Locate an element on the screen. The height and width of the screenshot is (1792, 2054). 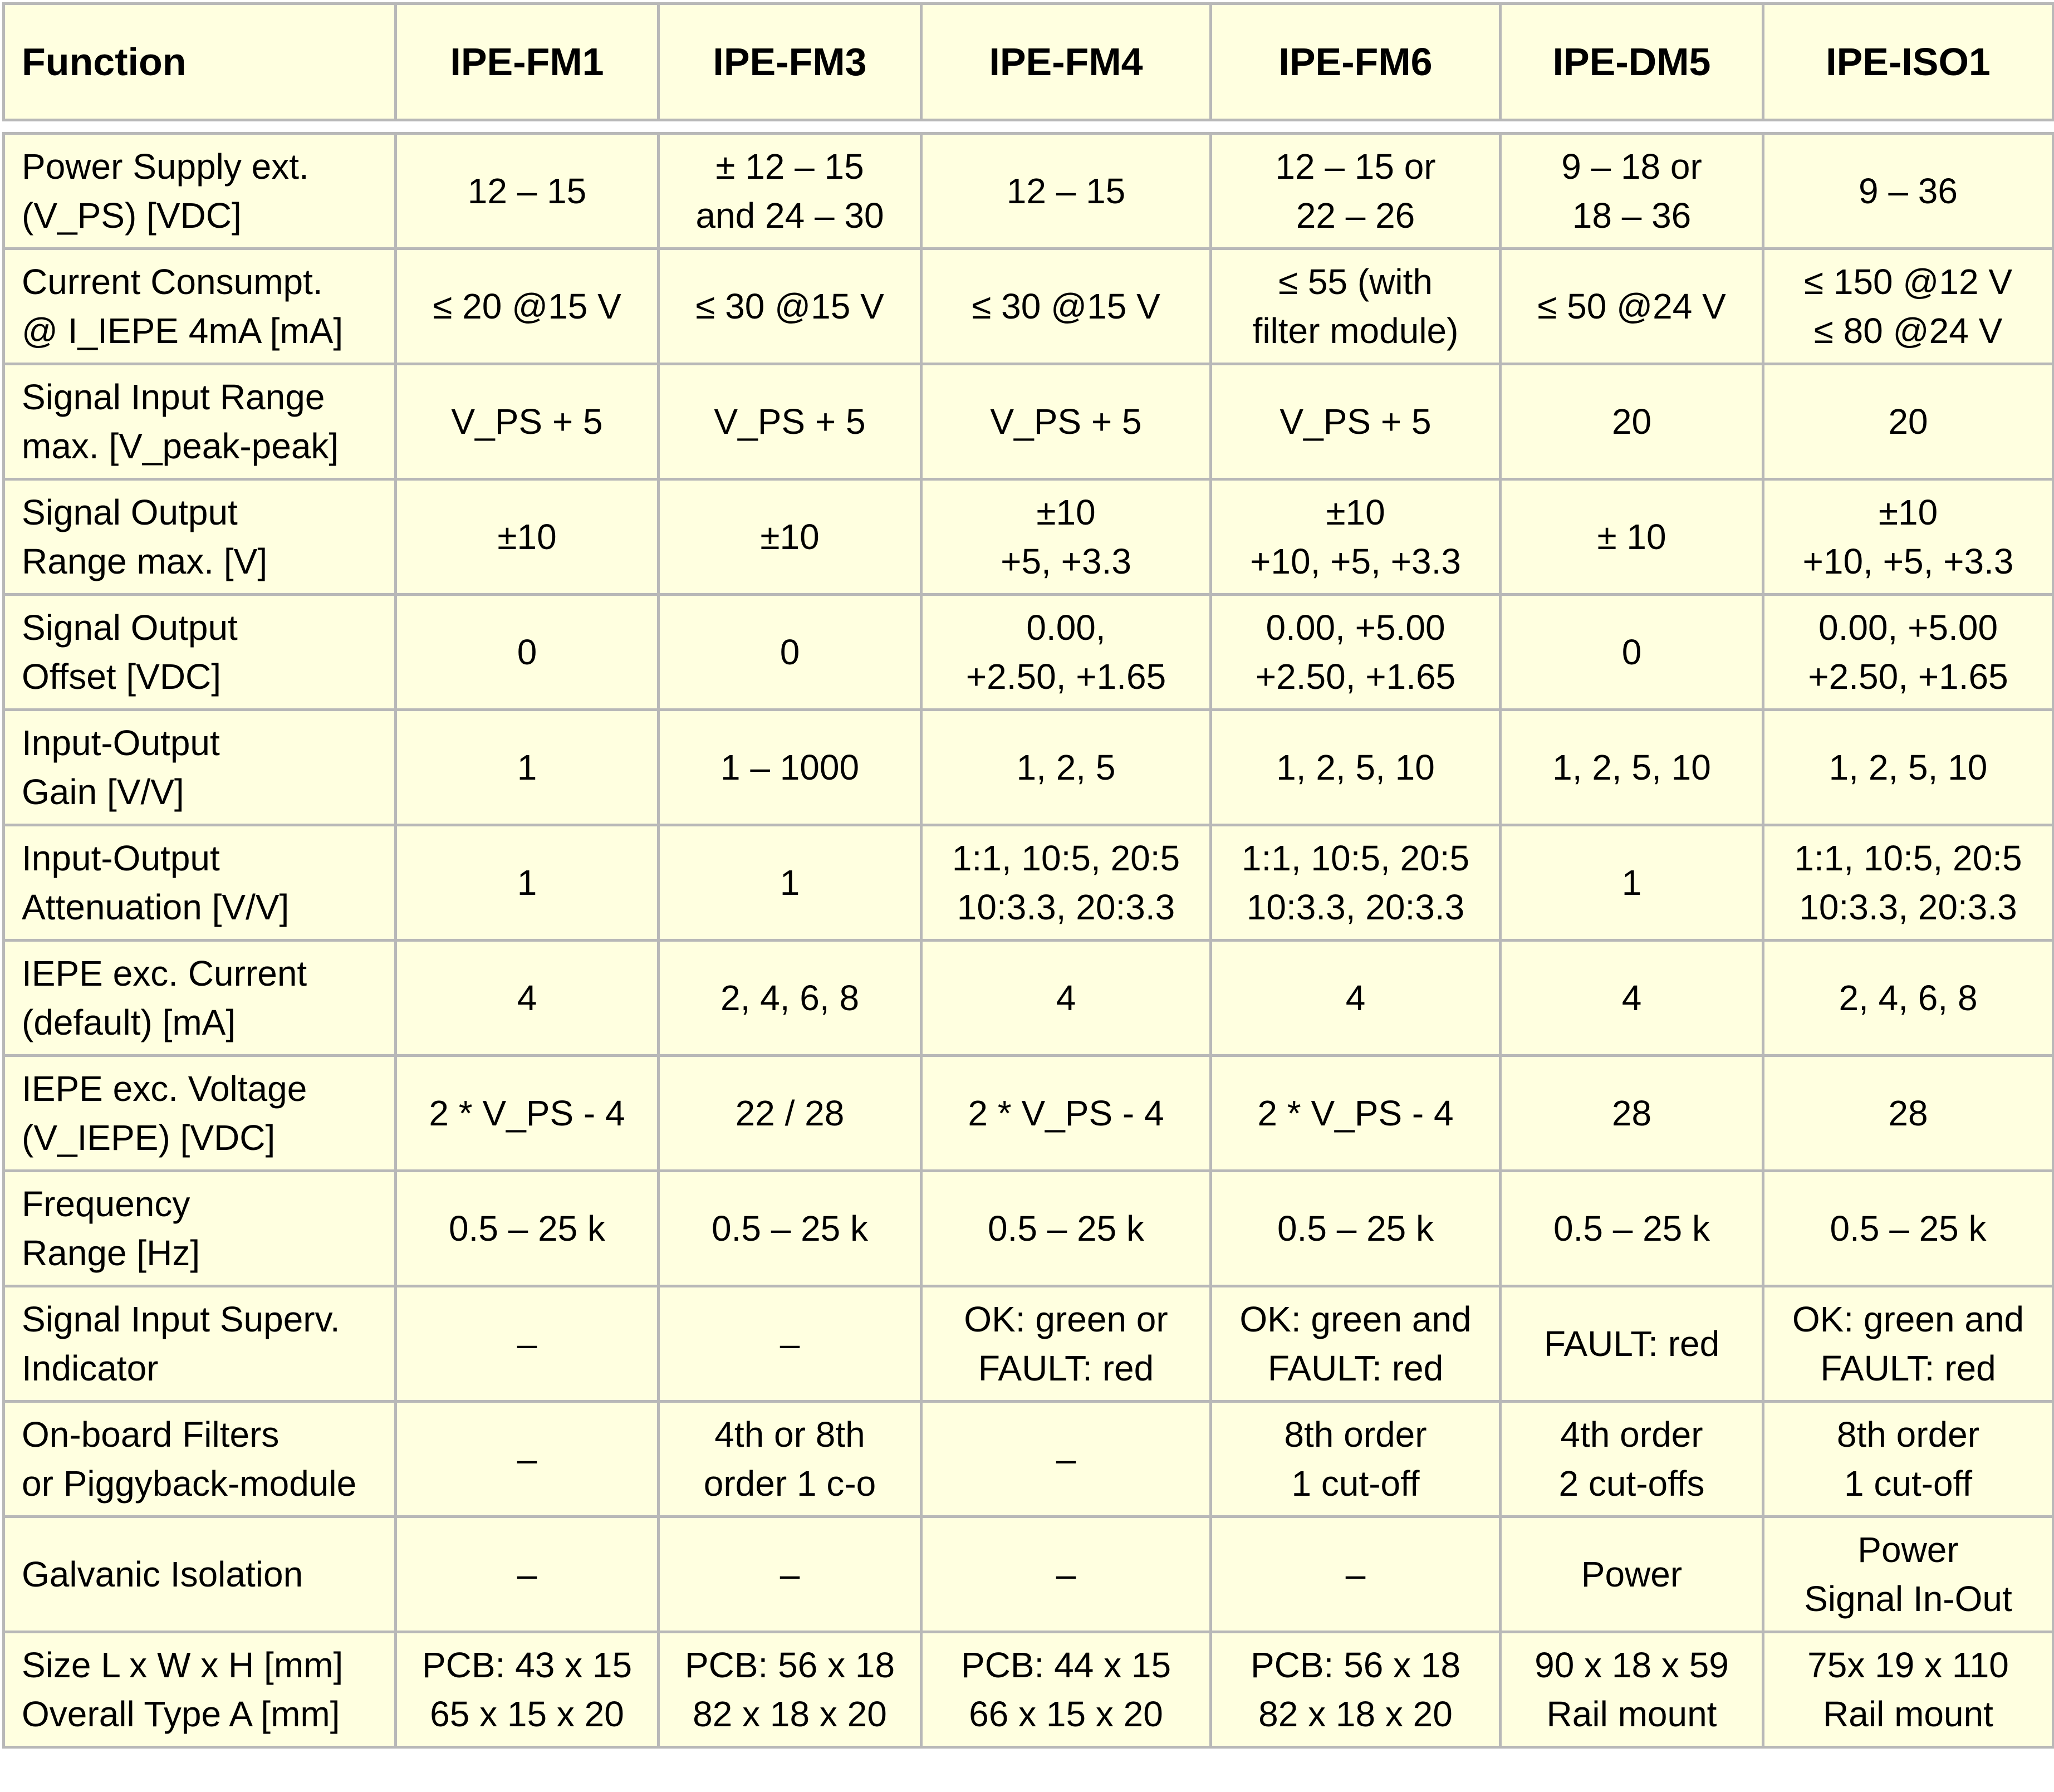
cell-value: 18 – 36 is located at coordinates (1632, 216).